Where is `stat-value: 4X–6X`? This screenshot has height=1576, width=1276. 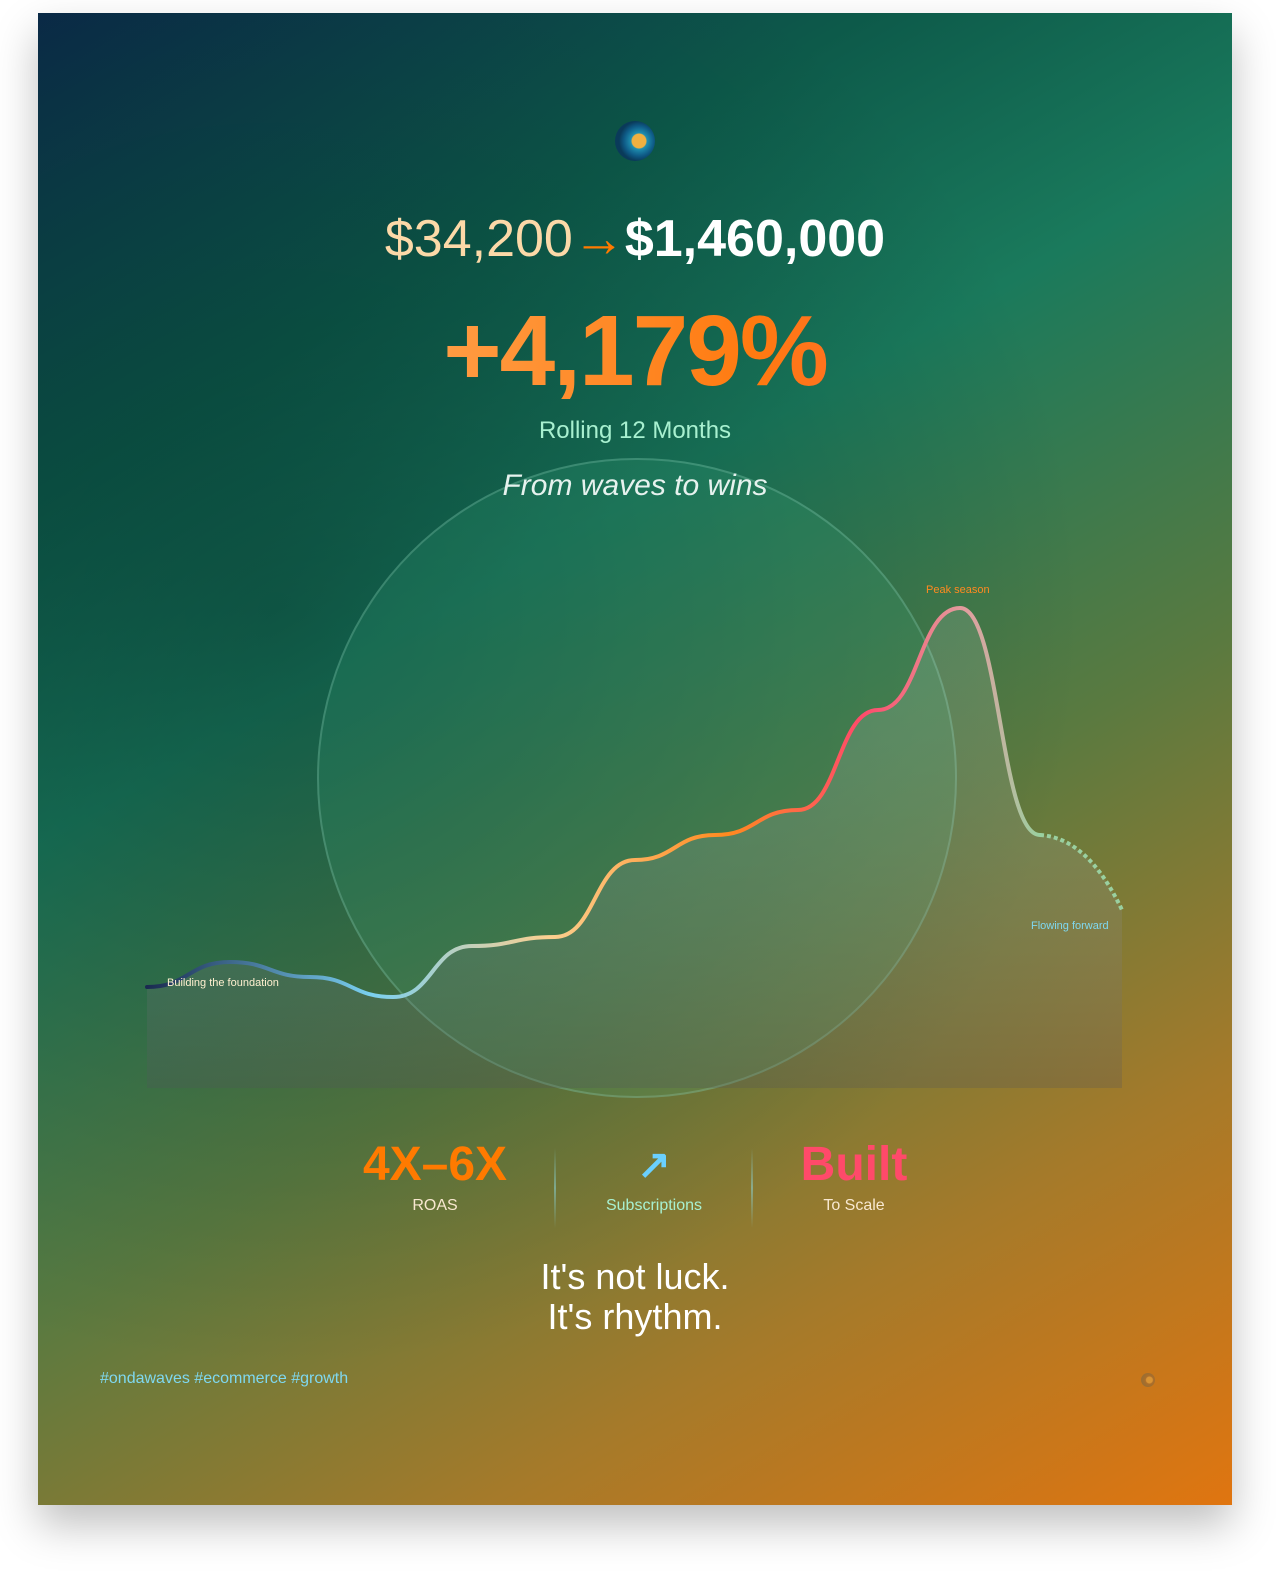 stat-value: 4X–6X is located at coordinates (435, 1164).